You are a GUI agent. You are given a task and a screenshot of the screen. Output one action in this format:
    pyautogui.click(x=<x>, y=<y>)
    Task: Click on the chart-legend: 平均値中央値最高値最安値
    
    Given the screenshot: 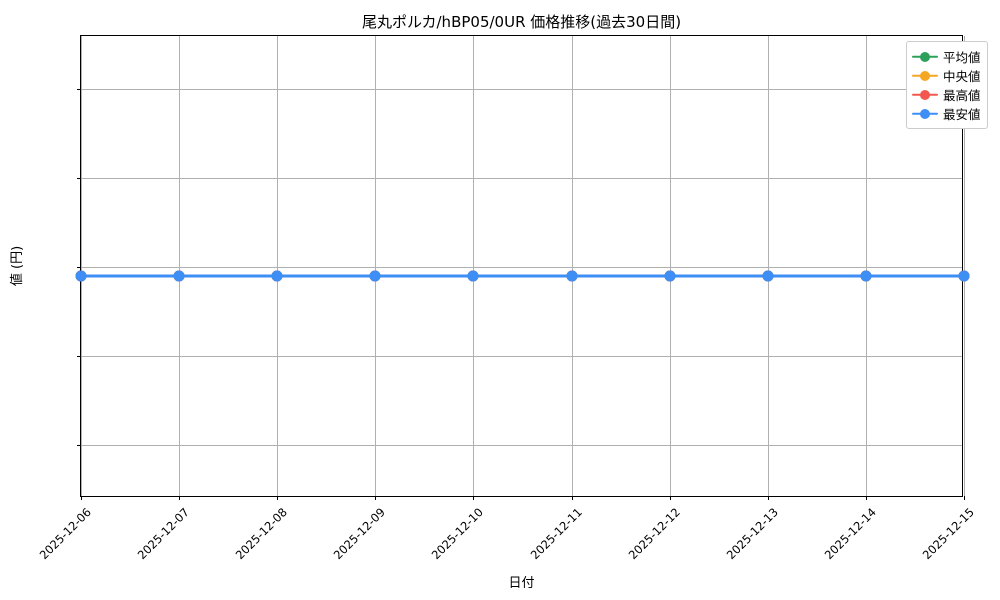 What is the action you would take?
    pyautogui.click(x=947, y=85)
    